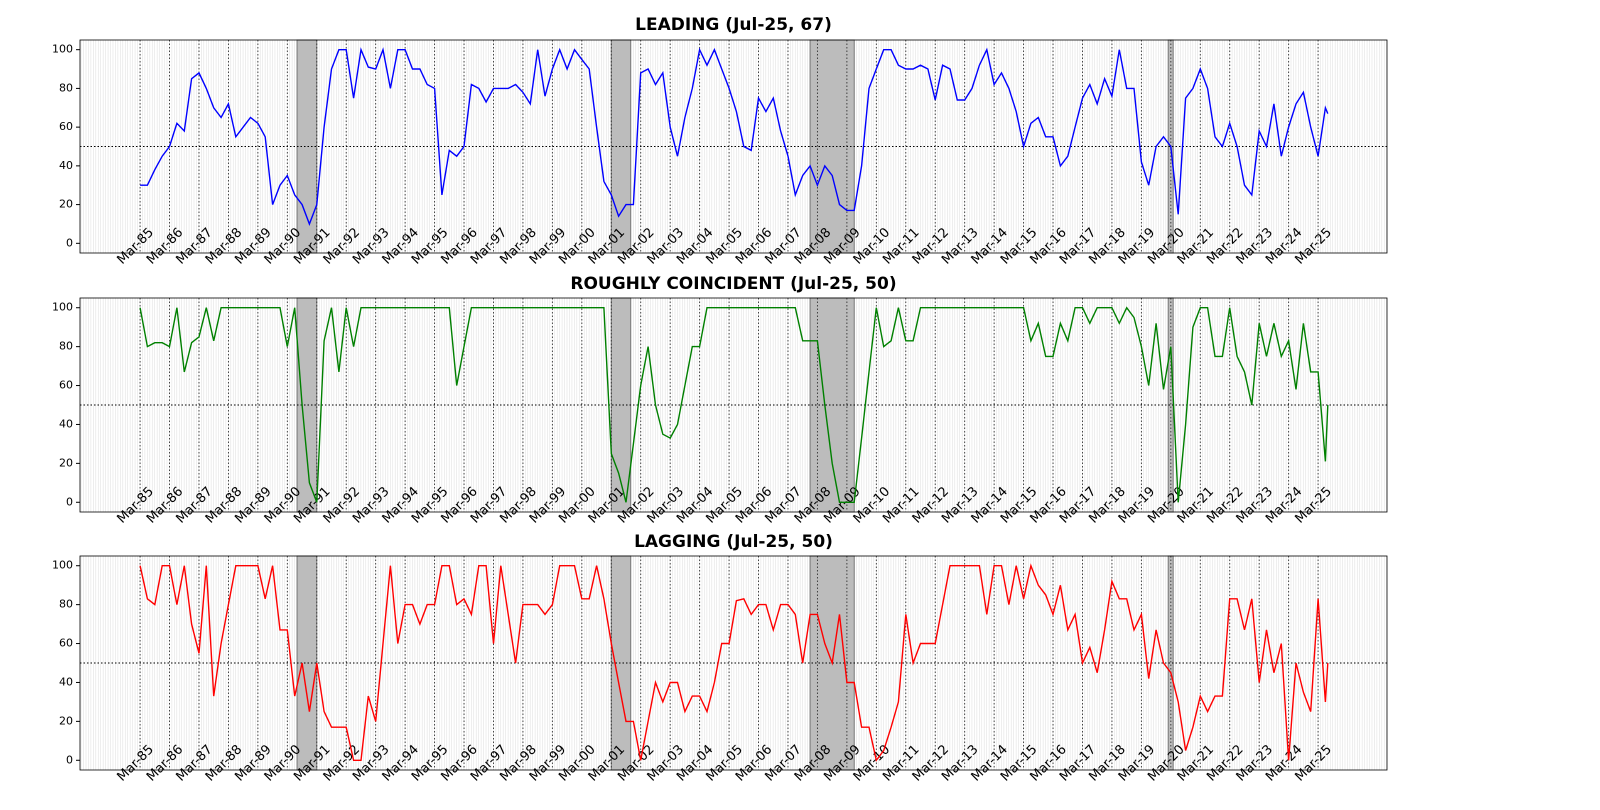 The image size is (1600, 810). What do you see at coordinates (733, 25) in the screenshot?
I see `panel-title: LEADING (Jul-25, 67)` at bounding box center [733, 25].